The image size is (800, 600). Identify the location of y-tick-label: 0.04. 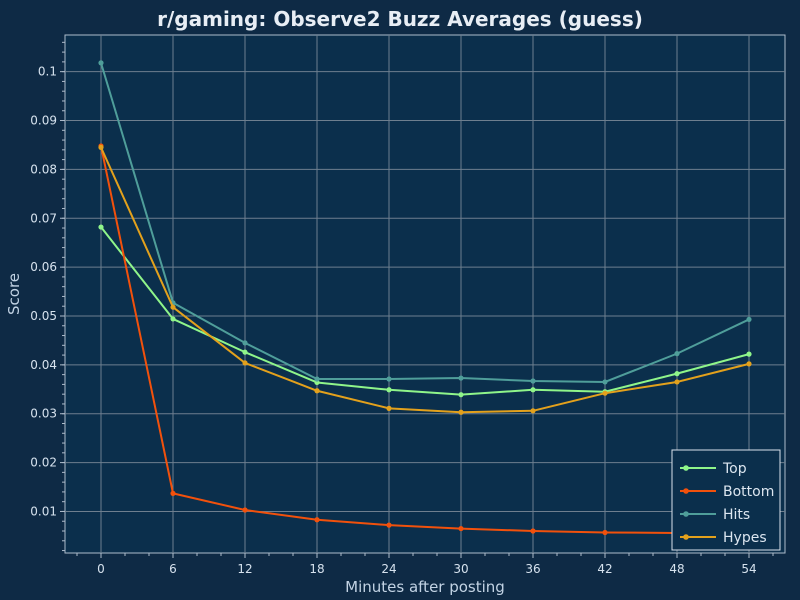
(43, 365).